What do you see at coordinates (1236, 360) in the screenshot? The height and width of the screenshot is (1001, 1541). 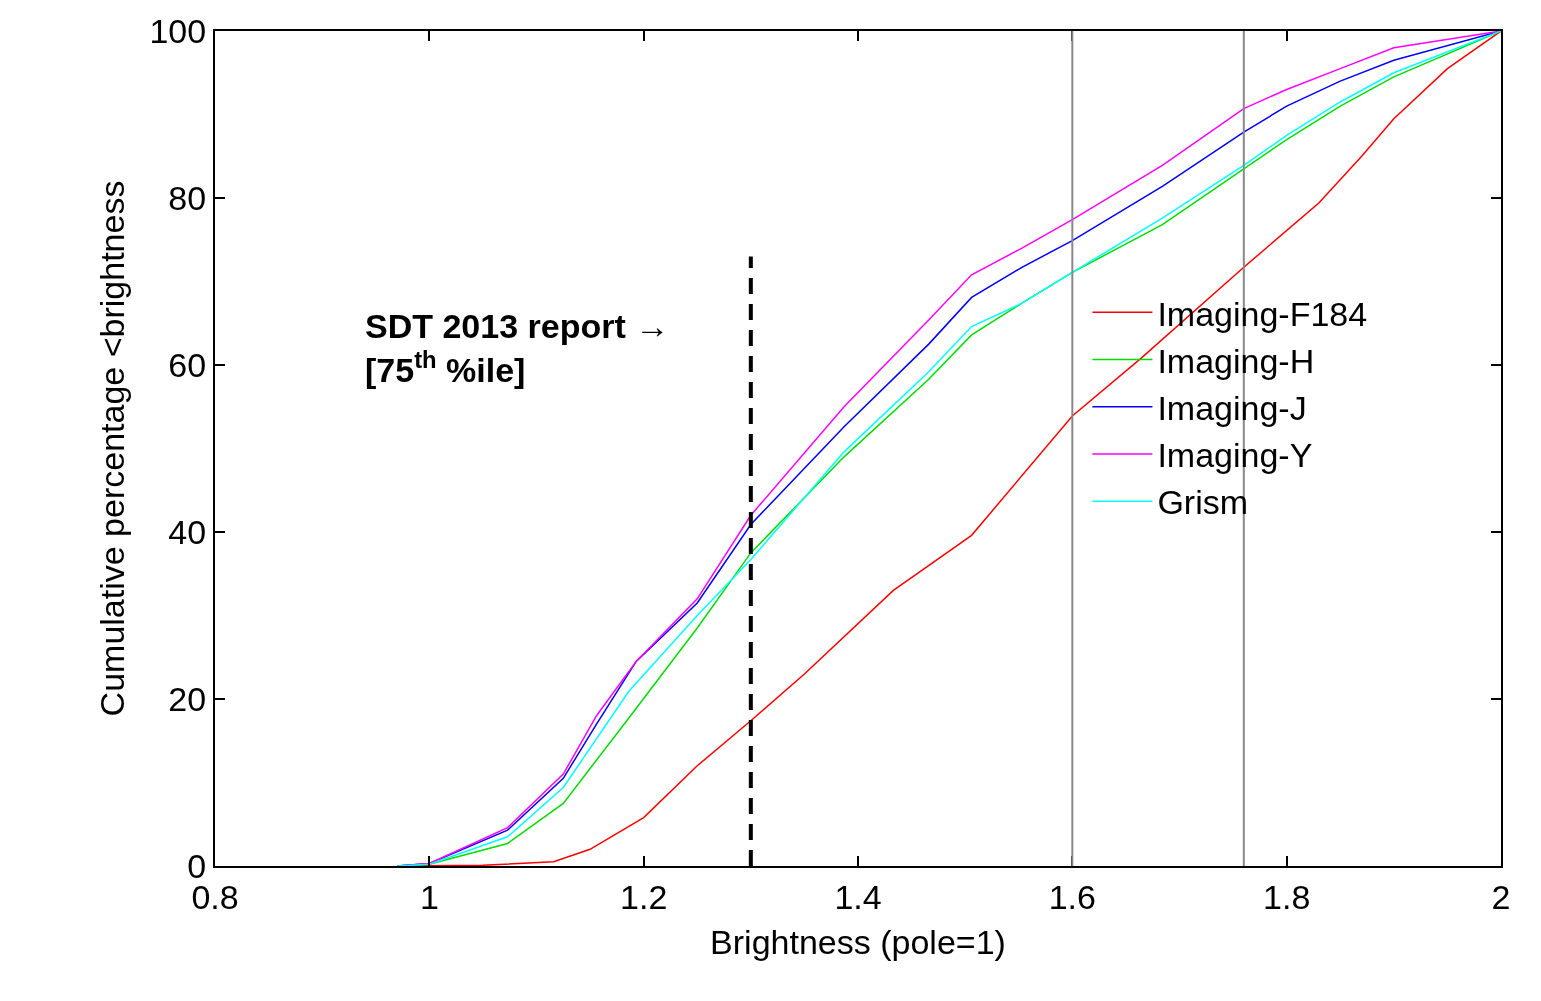 I see `legend-label: Imaging-H` at bounding box center [1236, 360].